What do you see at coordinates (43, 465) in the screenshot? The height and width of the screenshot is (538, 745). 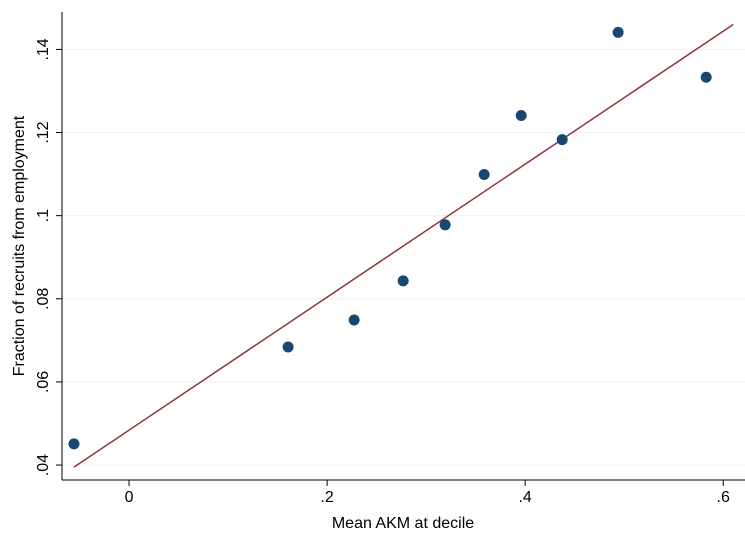 I see `y-tick-label: .04` at bounding box center [43, 465].